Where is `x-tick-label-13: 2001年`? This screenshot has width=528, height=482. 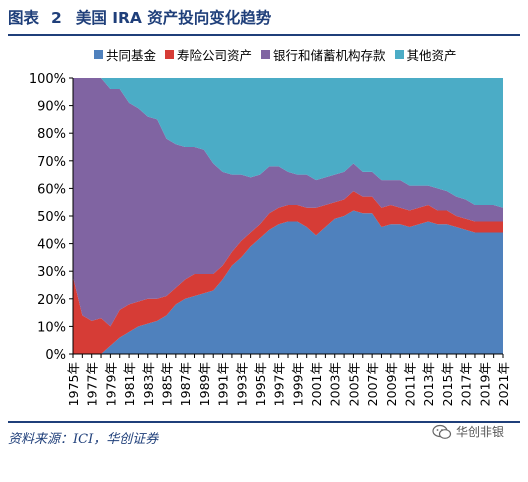 x-tick-label-13: 2001年 is located at coordinates (316, 384).